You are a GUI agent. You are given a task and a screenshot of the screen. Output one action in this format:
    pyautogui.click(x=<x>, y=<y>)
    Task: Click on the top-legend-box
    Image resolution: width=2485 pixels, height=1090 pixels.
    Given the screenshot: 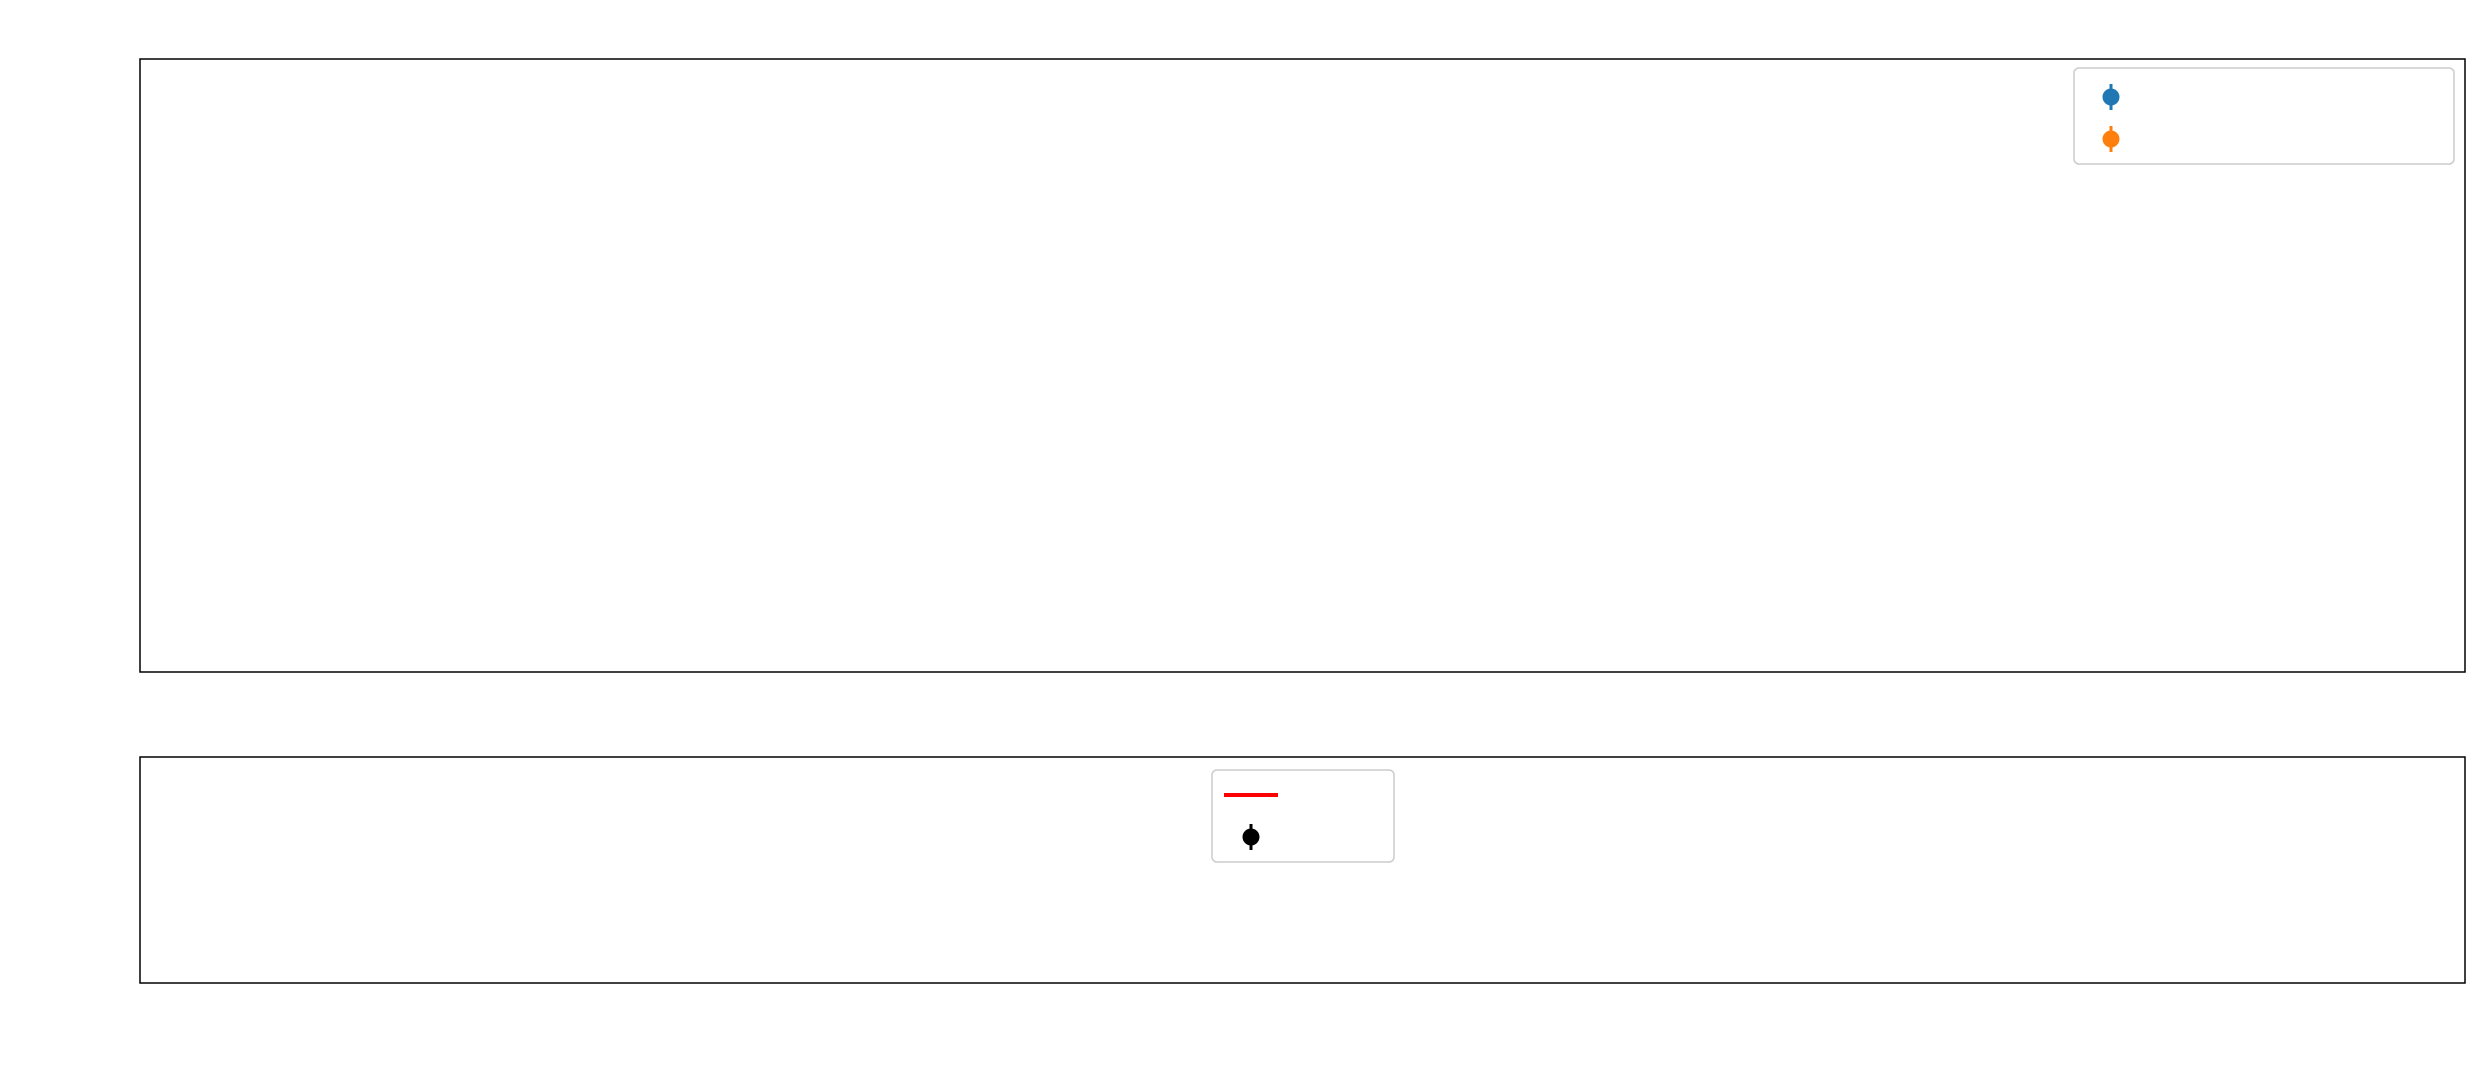 What is the action you would take?
    pyautogui.click(x=2264, y=116)
    